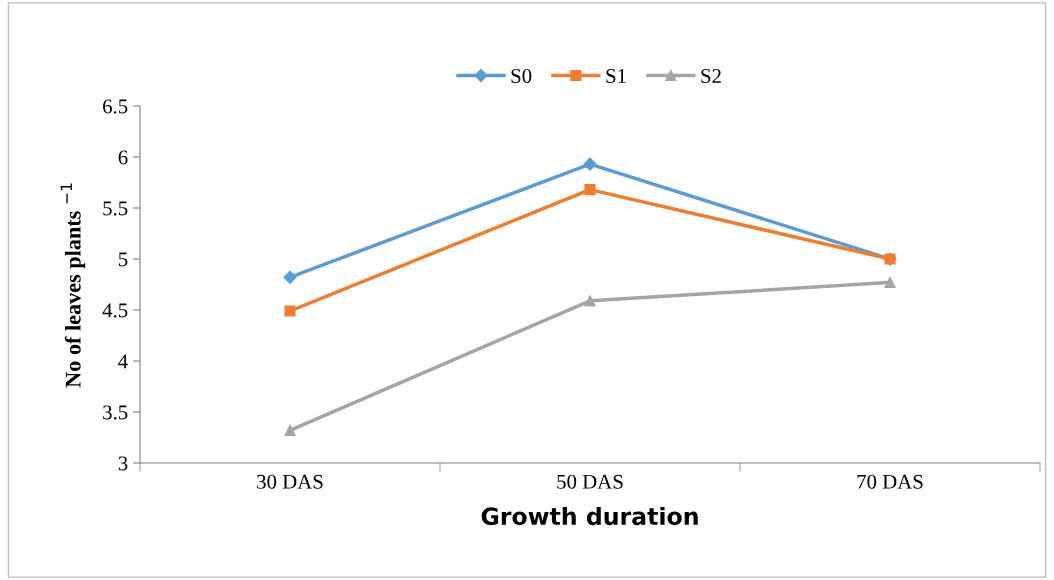 The width and height of the screenshot is (1054, 580). I want to click on y-tick-label: 4, so click(123, 361).